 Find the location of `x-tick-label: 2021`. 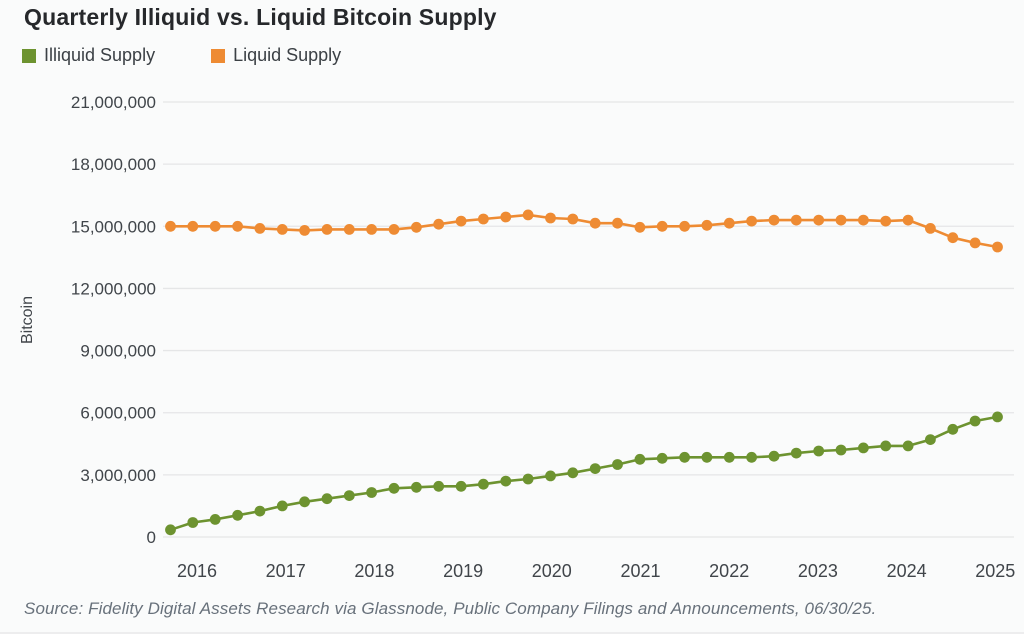

x-tick-label: 2021 is located at coordinates (640, 571).